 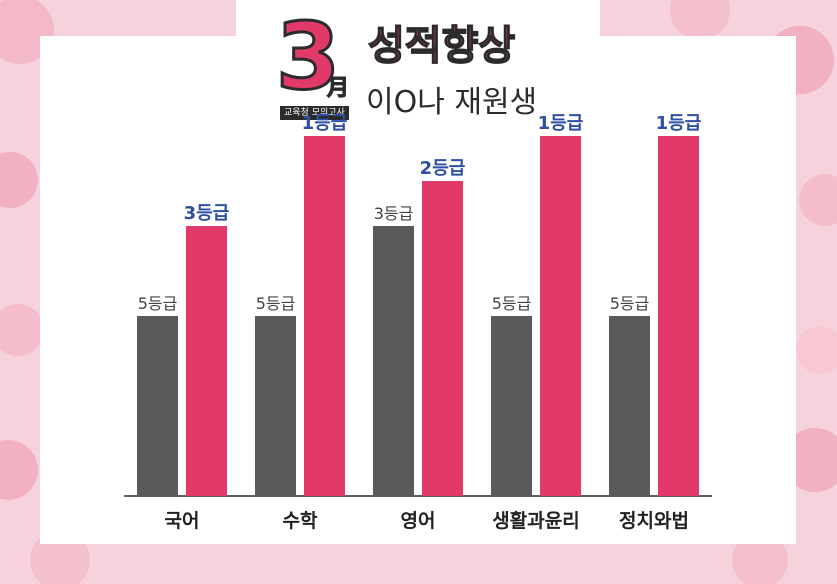 What do you see at coordinates (338, 89) in the screenshot?
I see `month-char: 月` at bounding box center [338, 89].